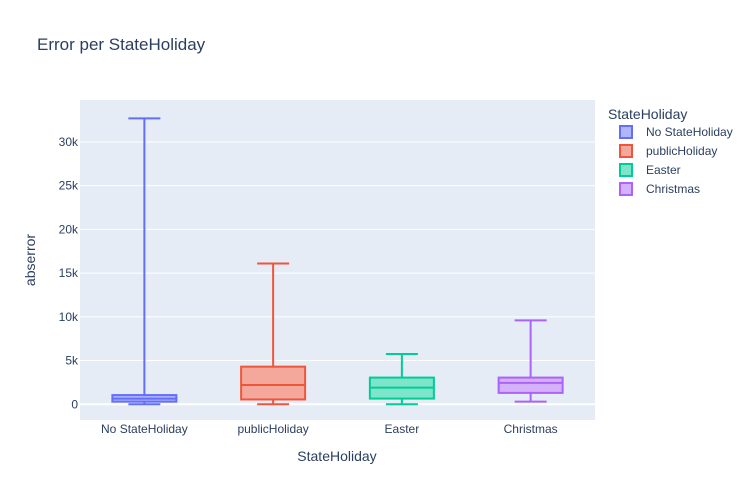 The image size is (750, 500). Describe the element at coordinates (69, 229) in the screenshot. I see `y-tick-label: 20k` at that location.